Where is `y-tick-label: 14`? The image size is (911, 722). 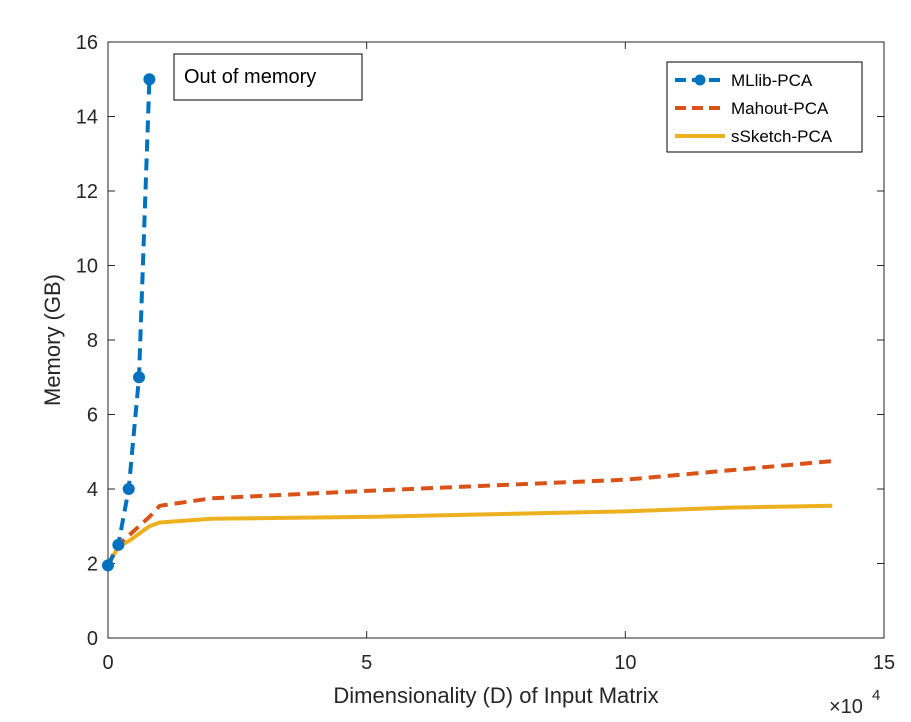 y-tick-label: 14 is located at coordinates (87, 118).